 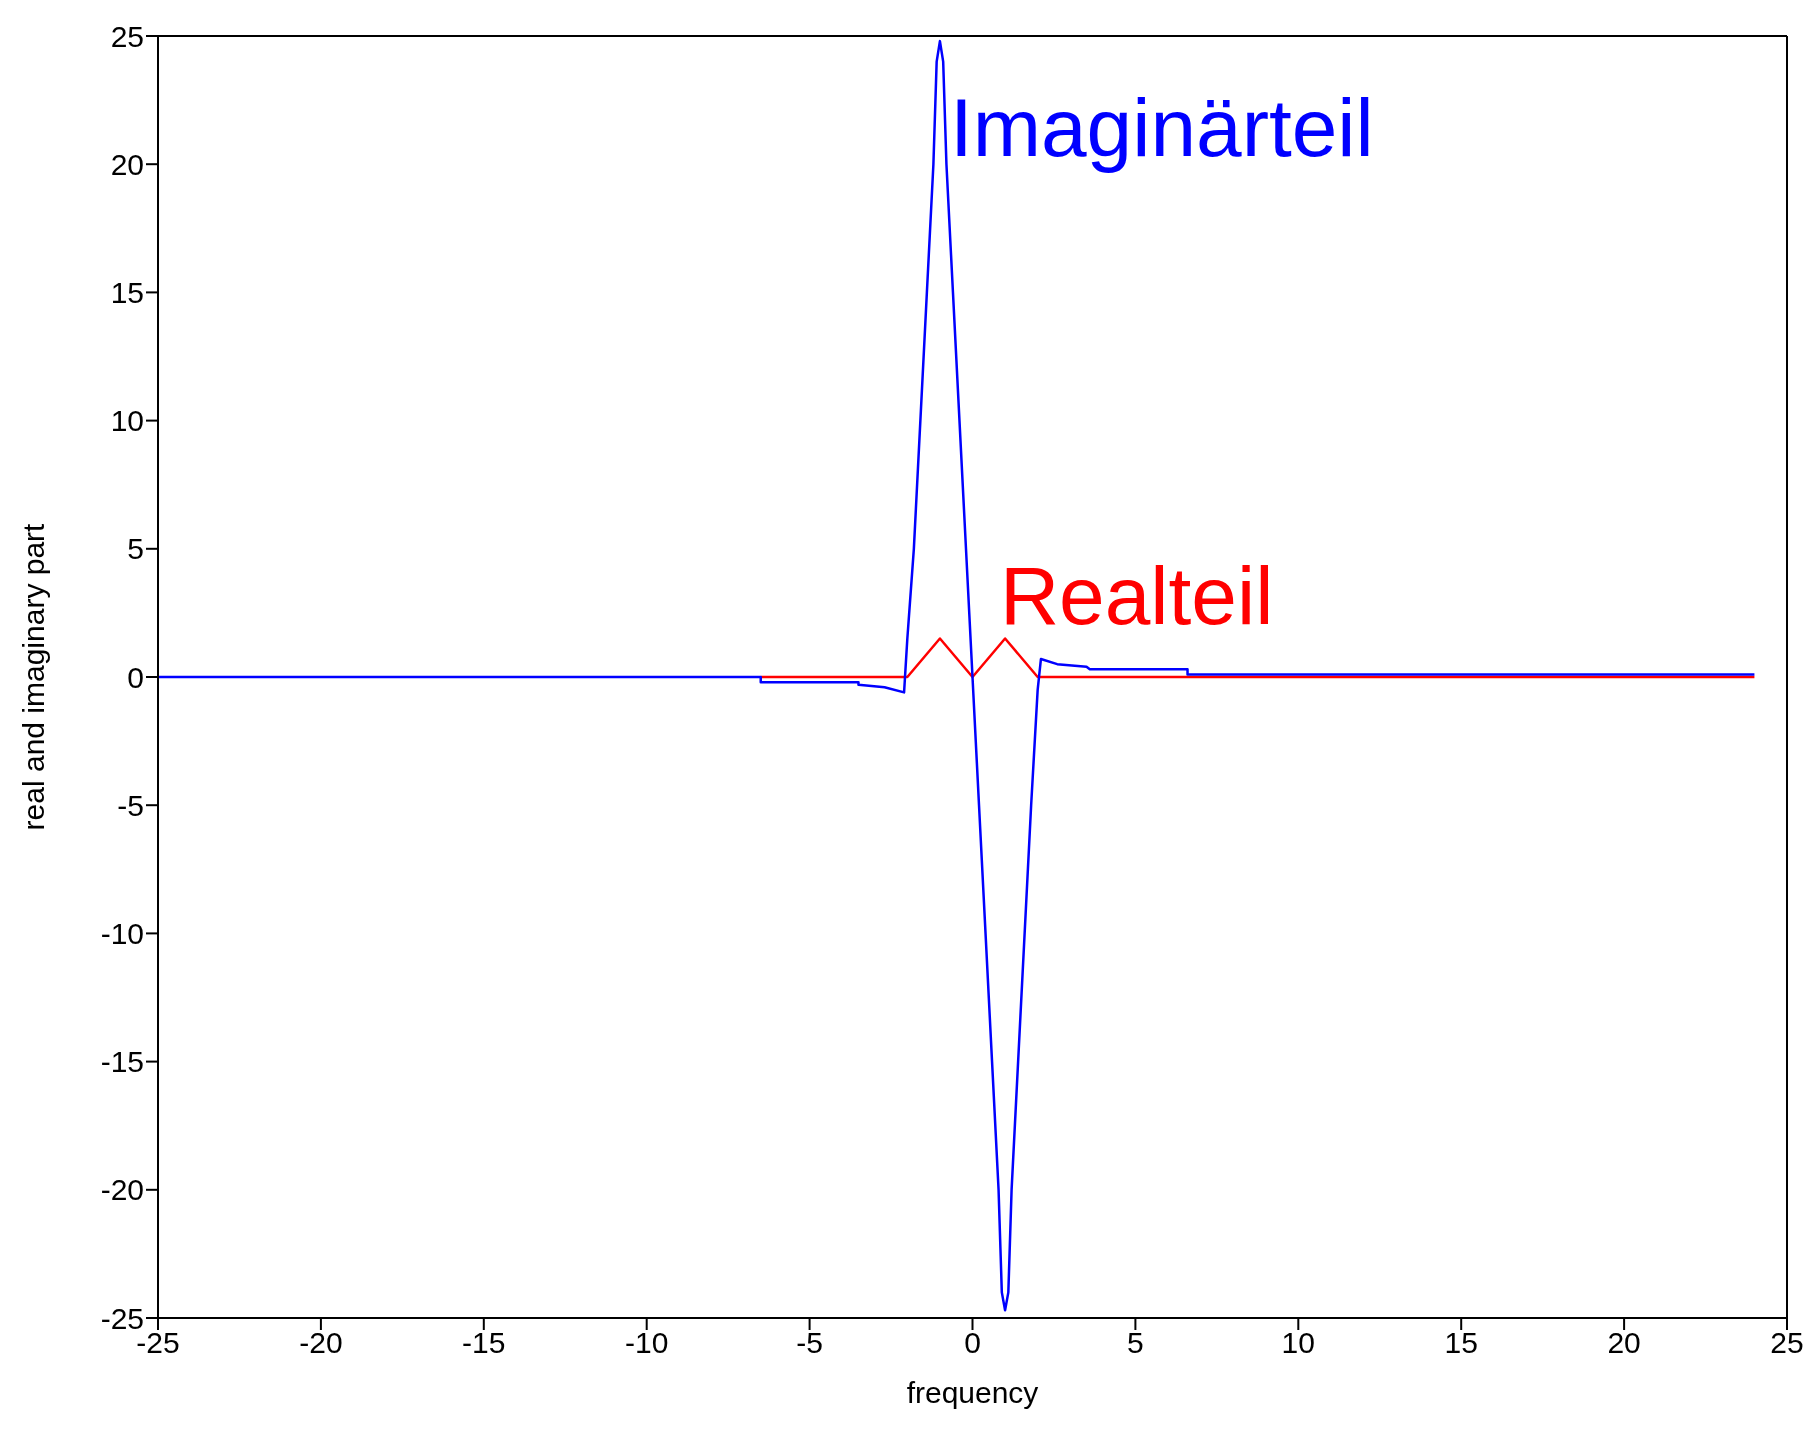 I want to click on x-tick-label: 15, so click(x=1461, y=1343).